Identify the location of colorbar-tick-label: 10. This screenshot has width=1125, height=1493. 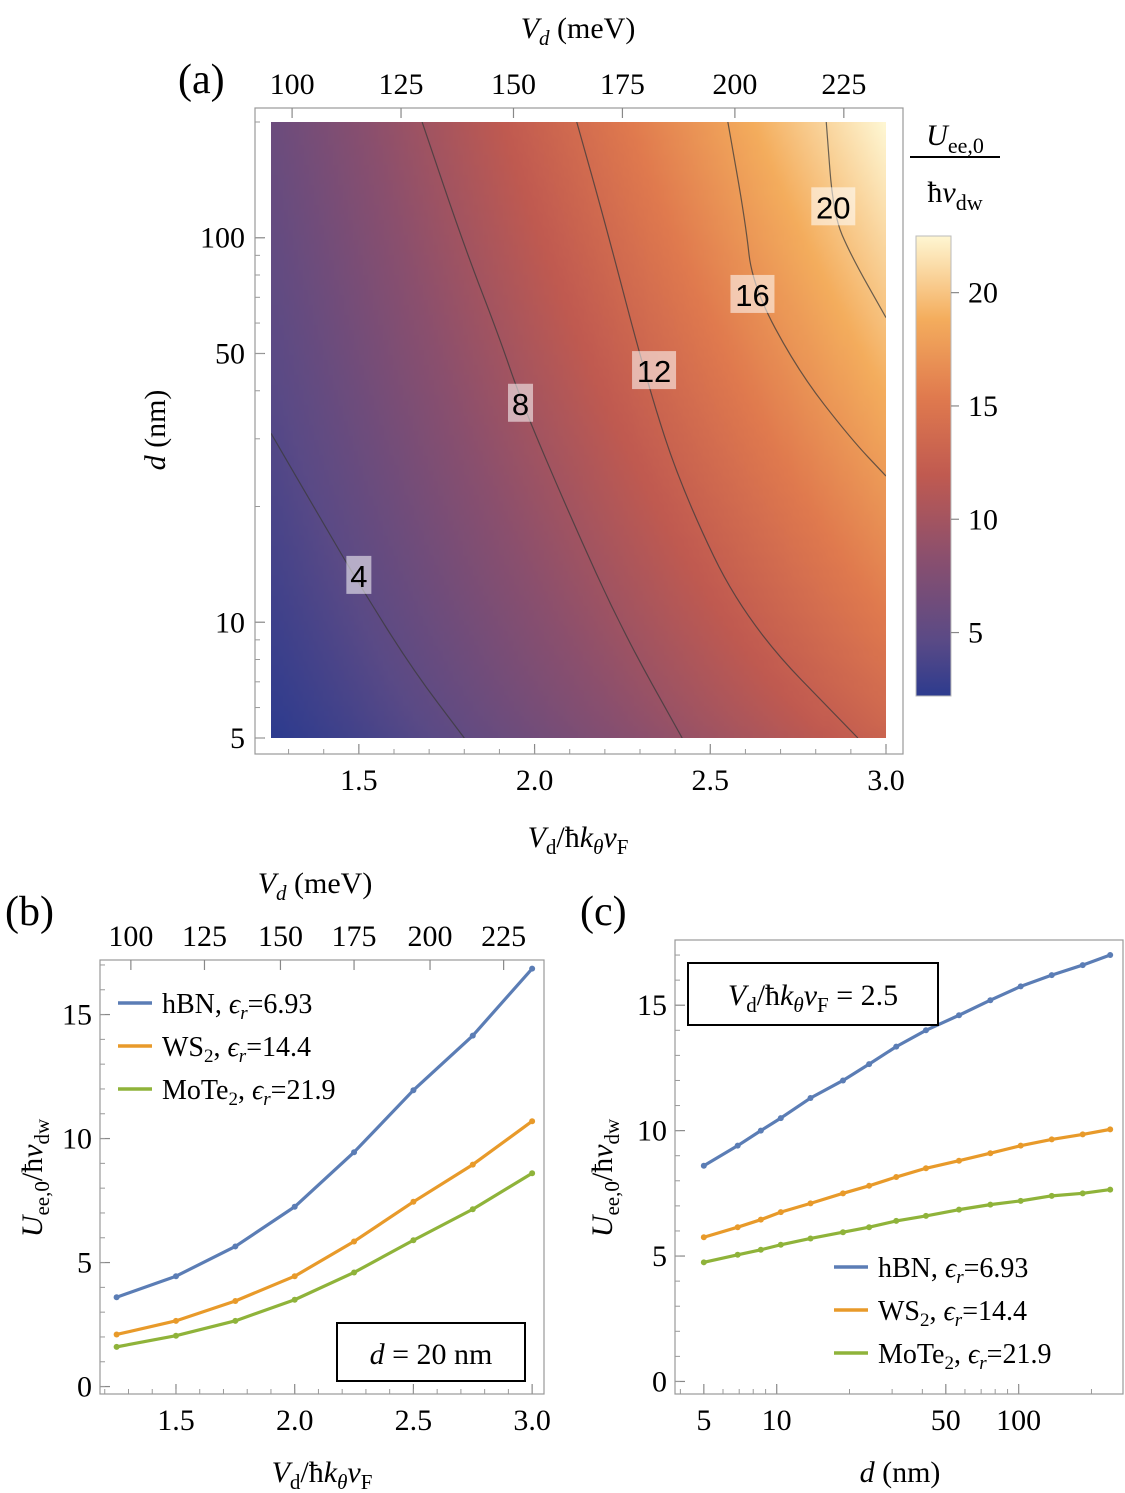
(983, 519).